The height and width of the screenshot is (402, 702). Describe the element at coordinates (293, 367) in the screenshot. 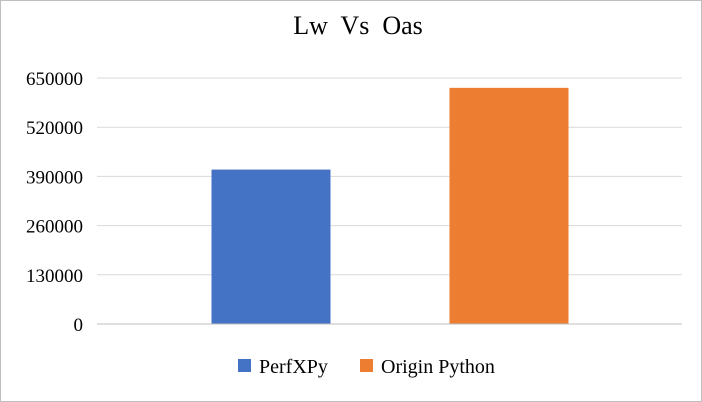

I see `legend-label: PerfXPy` at that location.